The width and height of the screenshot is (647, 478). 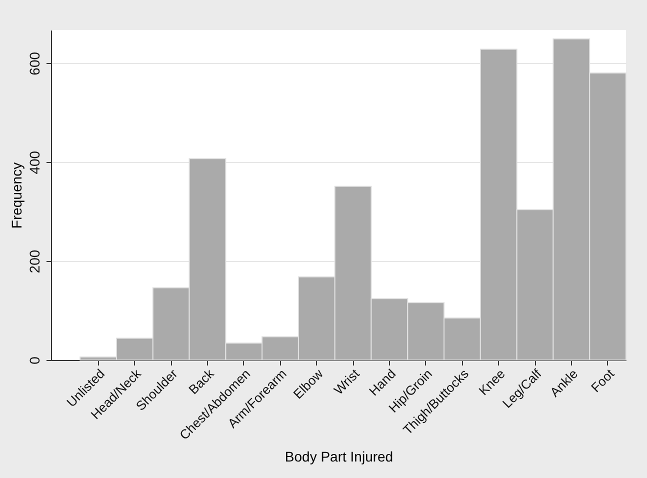 I want to click on y-tick-label: 600, so click(x=34, y=64).